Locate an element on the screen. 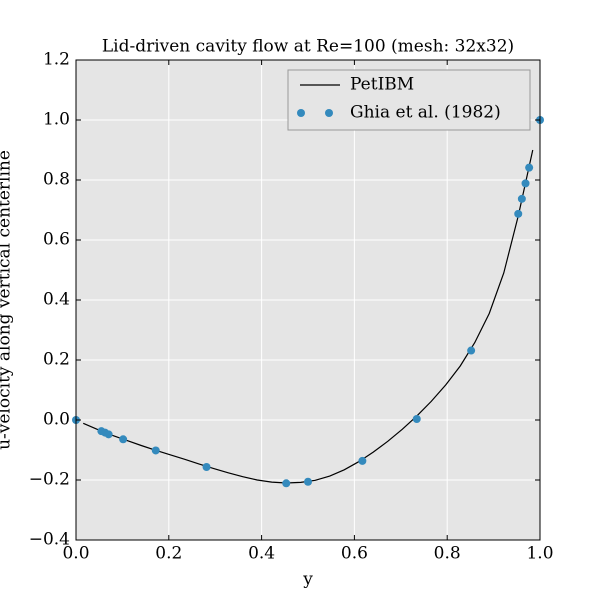 Image resolution: width=600 pixels, height=604 pixels. y-tick-label: −0.4 is located at coordinates (49, 540).